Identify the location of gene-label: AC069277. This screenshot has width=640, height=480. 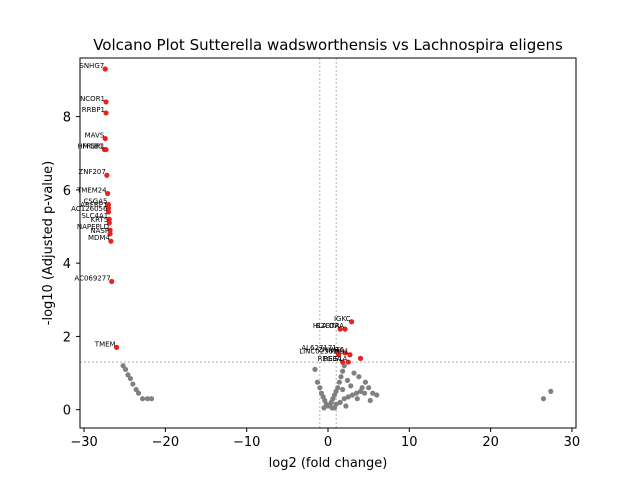
(92, 278).